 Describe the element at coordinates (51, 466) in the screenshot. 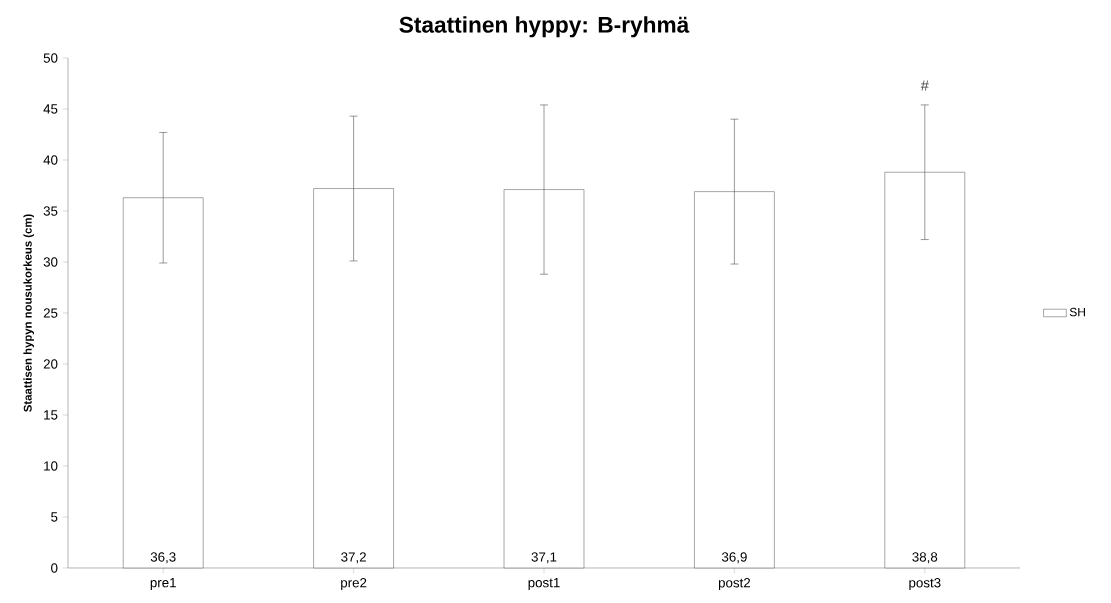

I see `y-tick-label: 10` at that location.